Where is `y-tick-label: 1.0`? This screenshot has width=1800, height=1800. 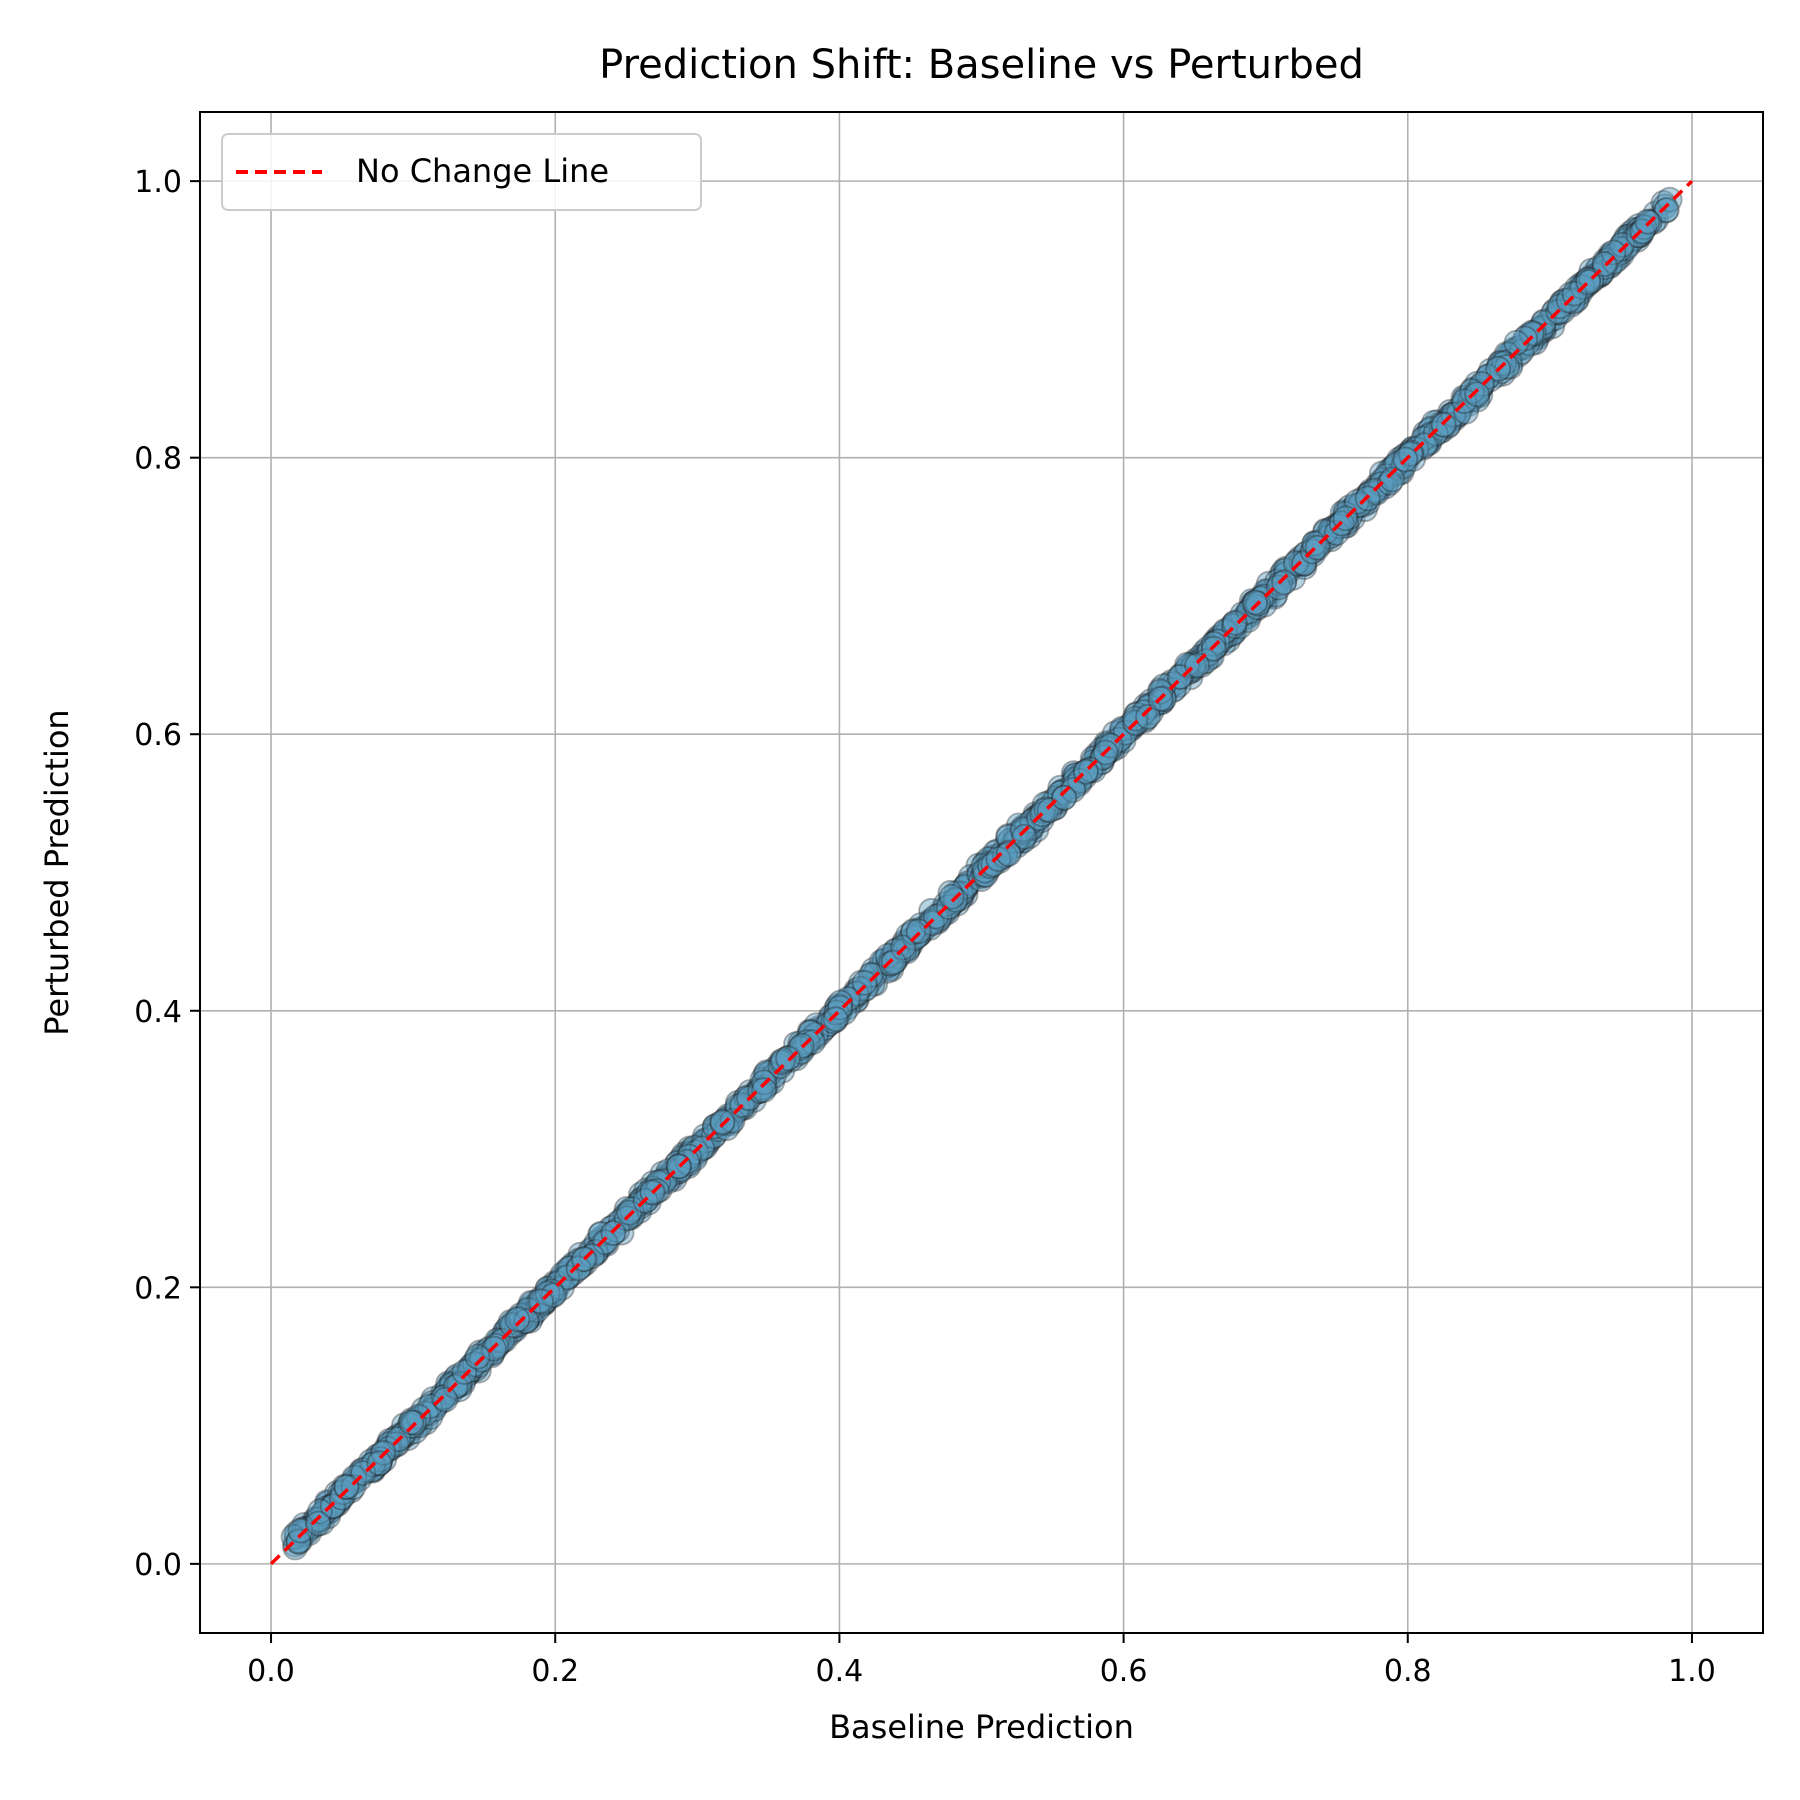 y-tick-label: 1.0 is located at coordinates (158, 182).